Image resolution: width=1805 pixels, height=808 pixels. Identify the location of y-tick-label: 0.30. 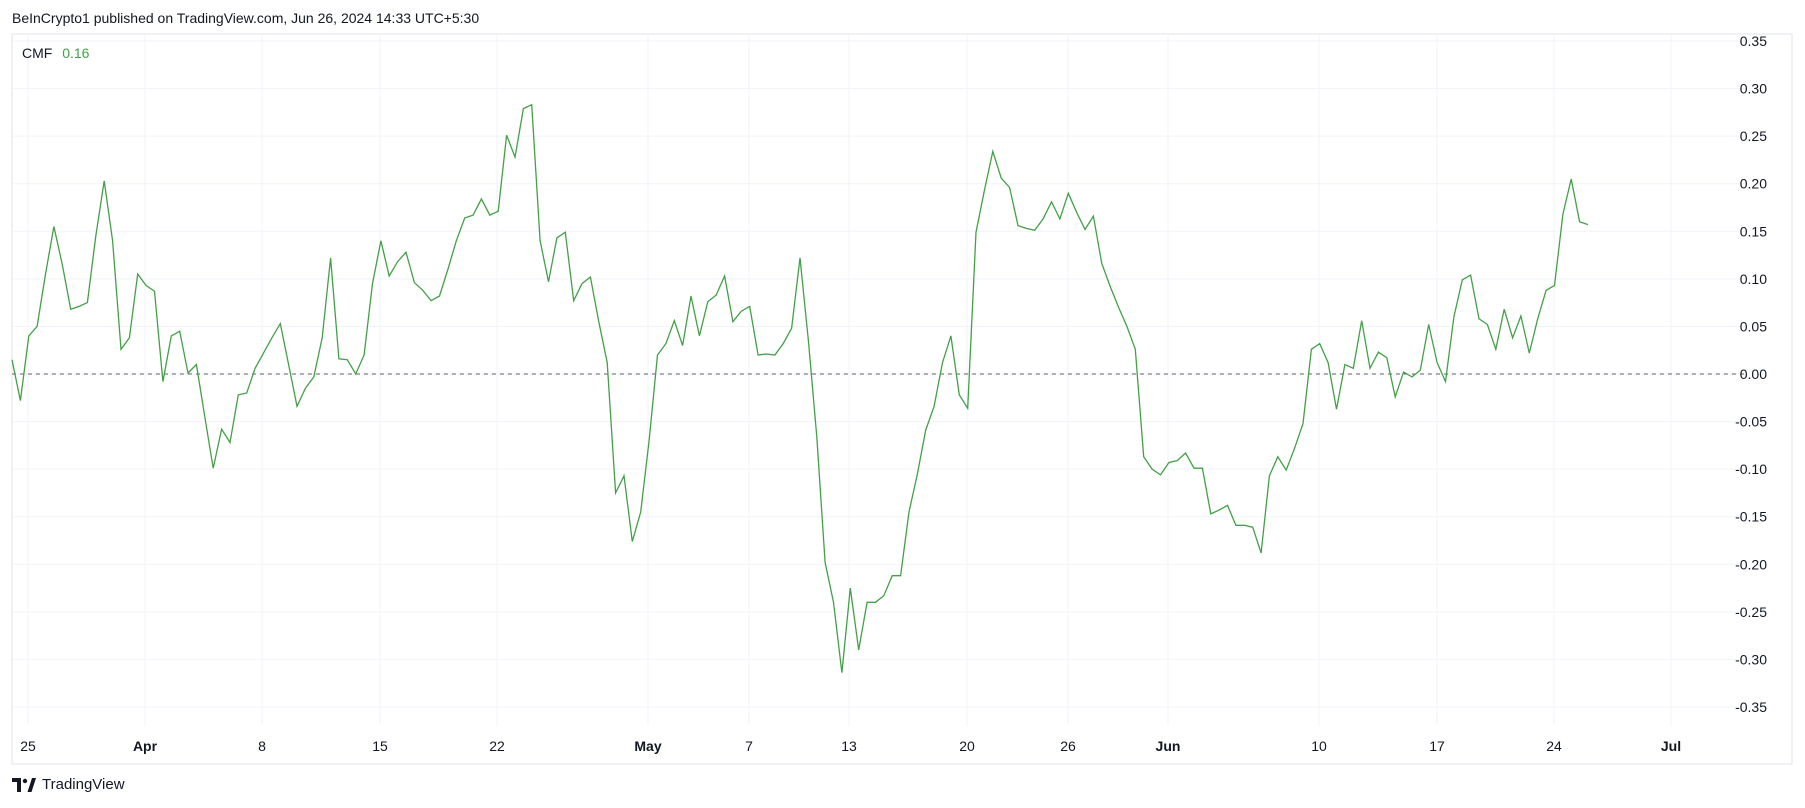
(1753, 89).